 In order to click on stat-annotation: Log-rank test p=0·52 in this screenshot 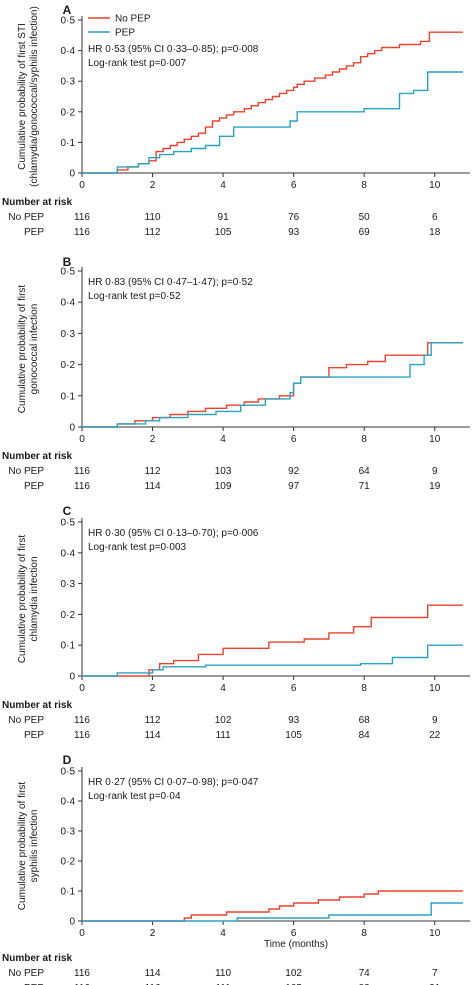, I will do `click(134, 296)`.